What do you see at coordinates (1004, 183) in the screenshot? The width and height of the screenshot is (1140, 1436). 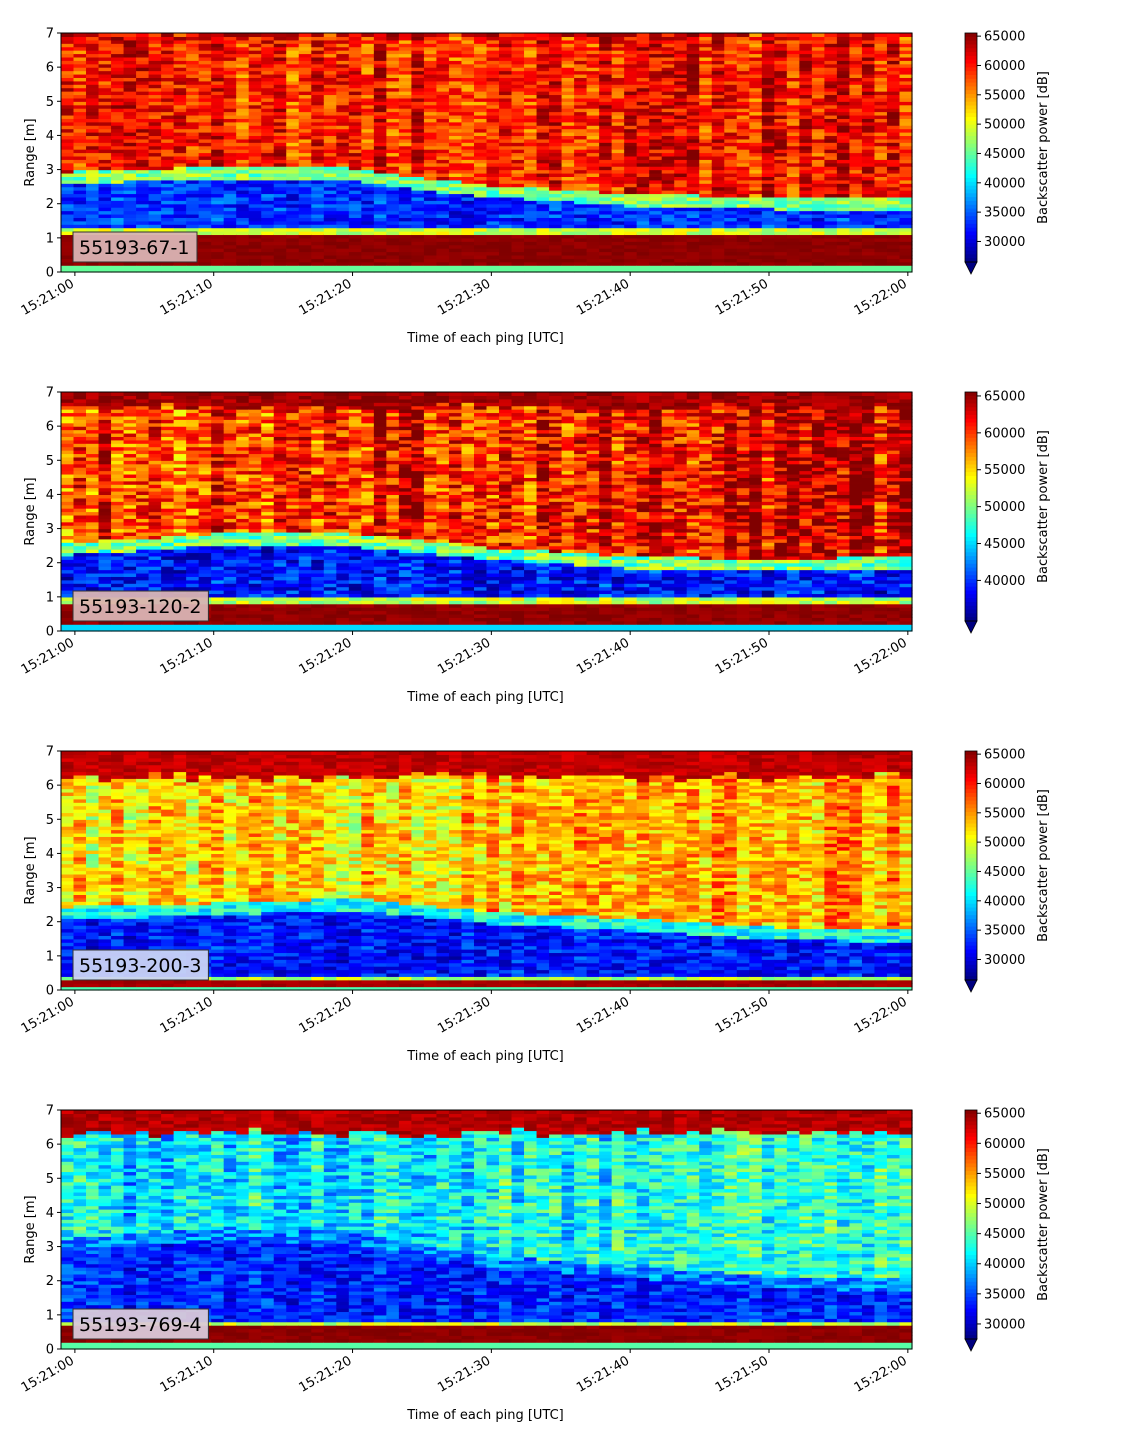 I see `colorbar-tick-label: 40000` at bounding box center [1004, 183].